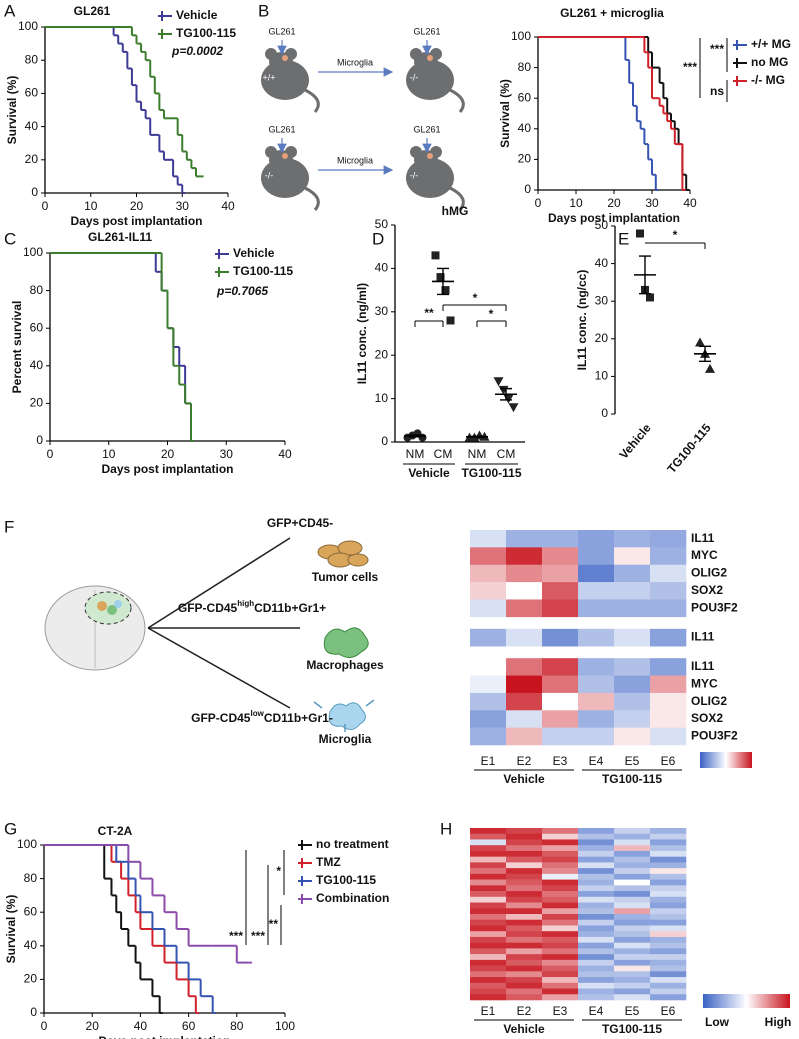  I want to click on category-label: NM, so click(415, 454).